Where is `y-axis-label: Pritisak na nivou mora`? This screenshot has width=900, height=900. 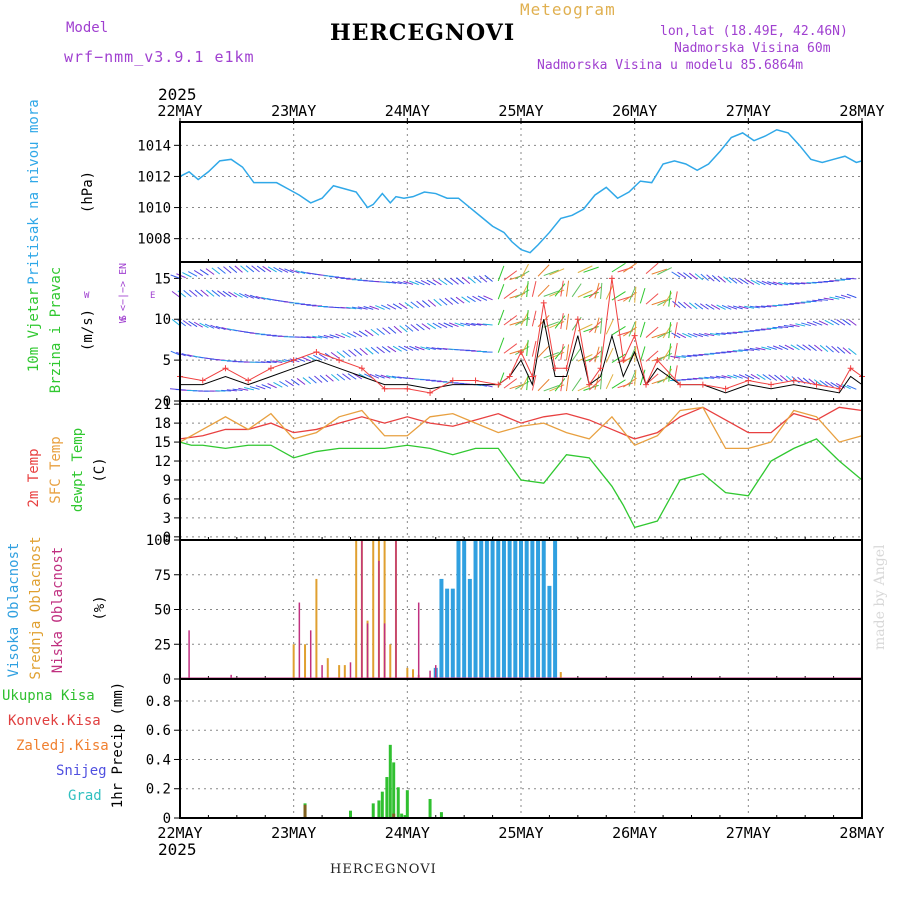
y-axis-label: Pritisak na nivou mora is located at coordinates (34, 191).